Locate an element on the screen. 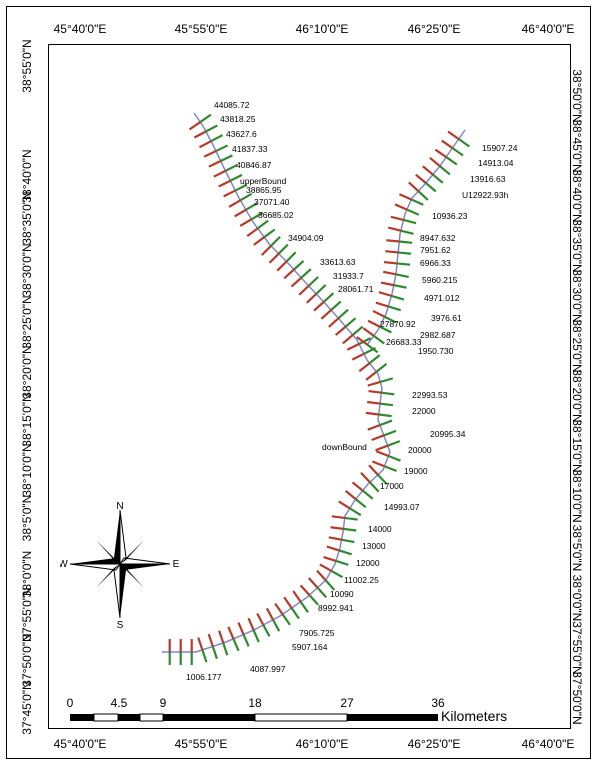  station-label: 4971.012 is located at coordinates (442, 298).